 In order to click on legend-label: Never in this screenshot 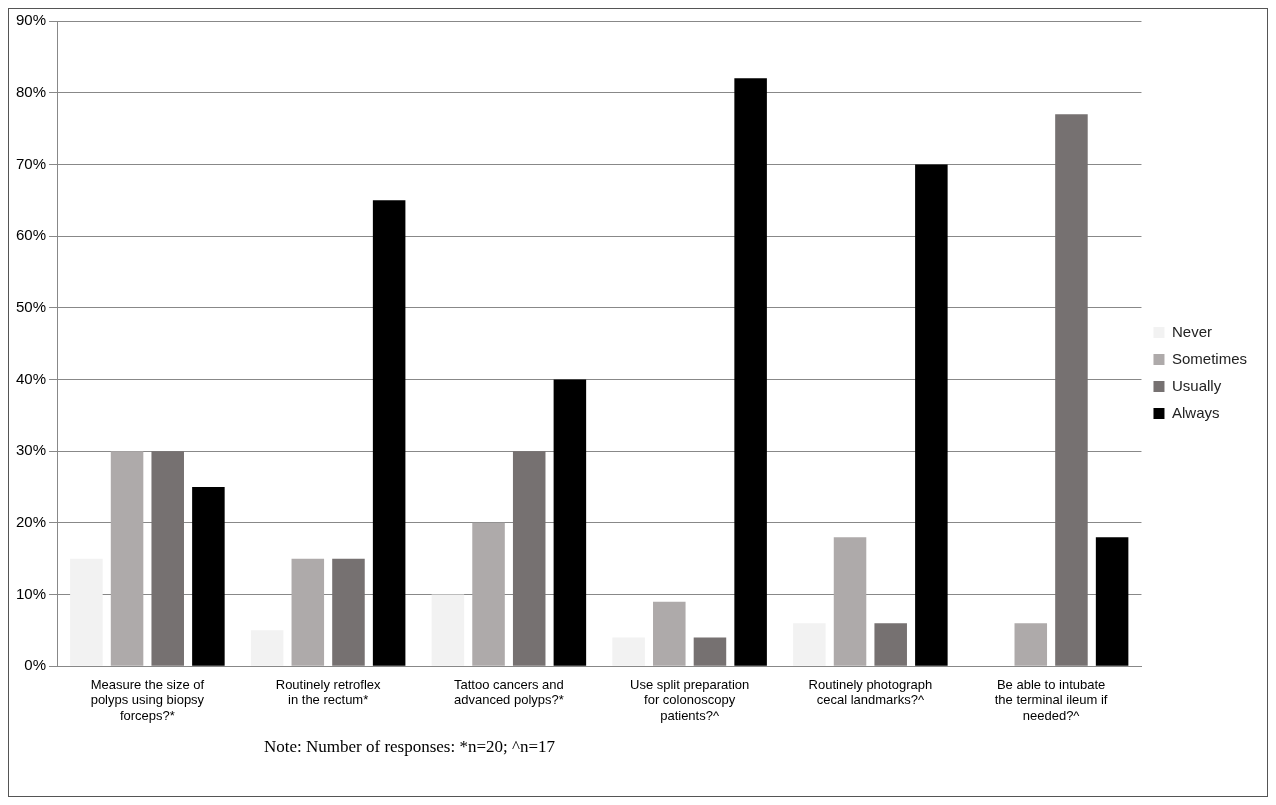, I will do `click(1191, 331)`.